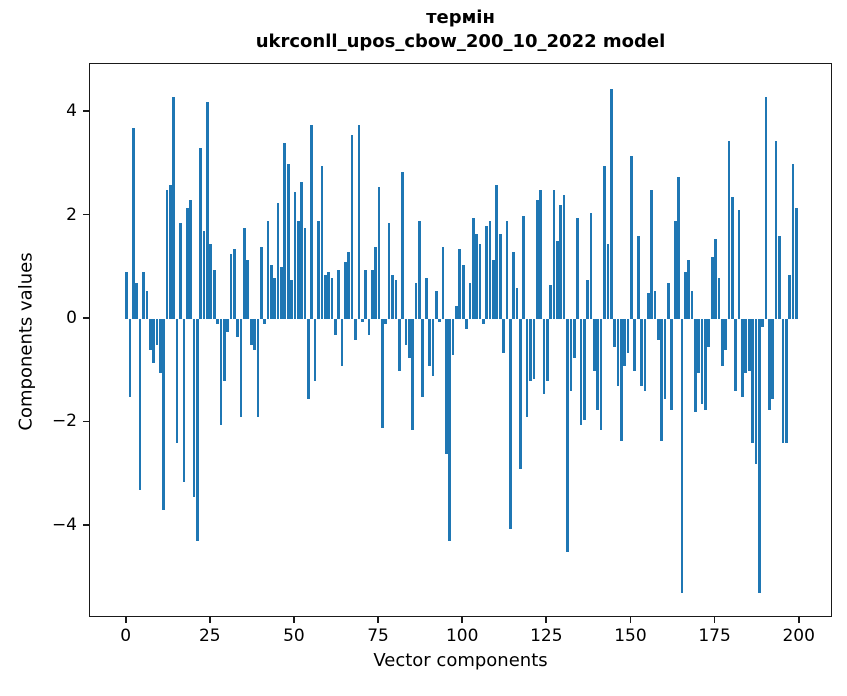 This screenshot has height=696, width=847. Describe the element at coordinates (462, 636) in the screenshot. I see `x-tick-label: 100` at that location.